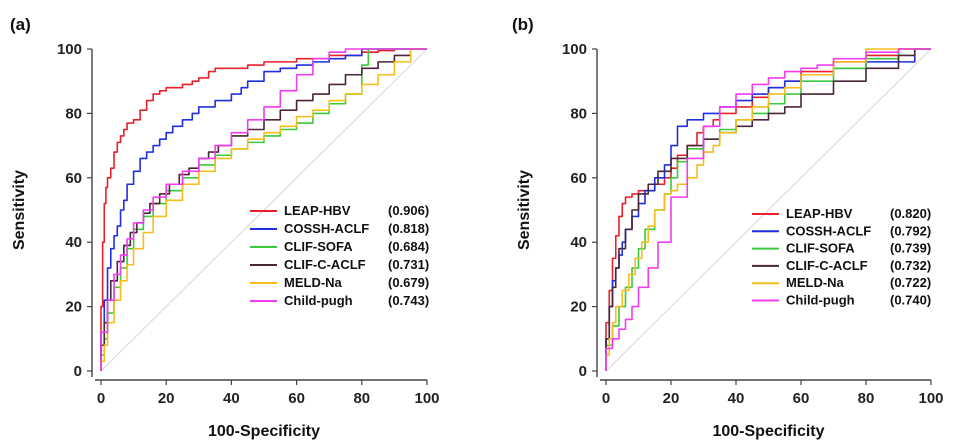 Image resolution: width=960 pixels, height=444 pixels. Describe the element at coordinates (910, 248) in the screenshot. I see `legend-auc: (0.739)` at that location.